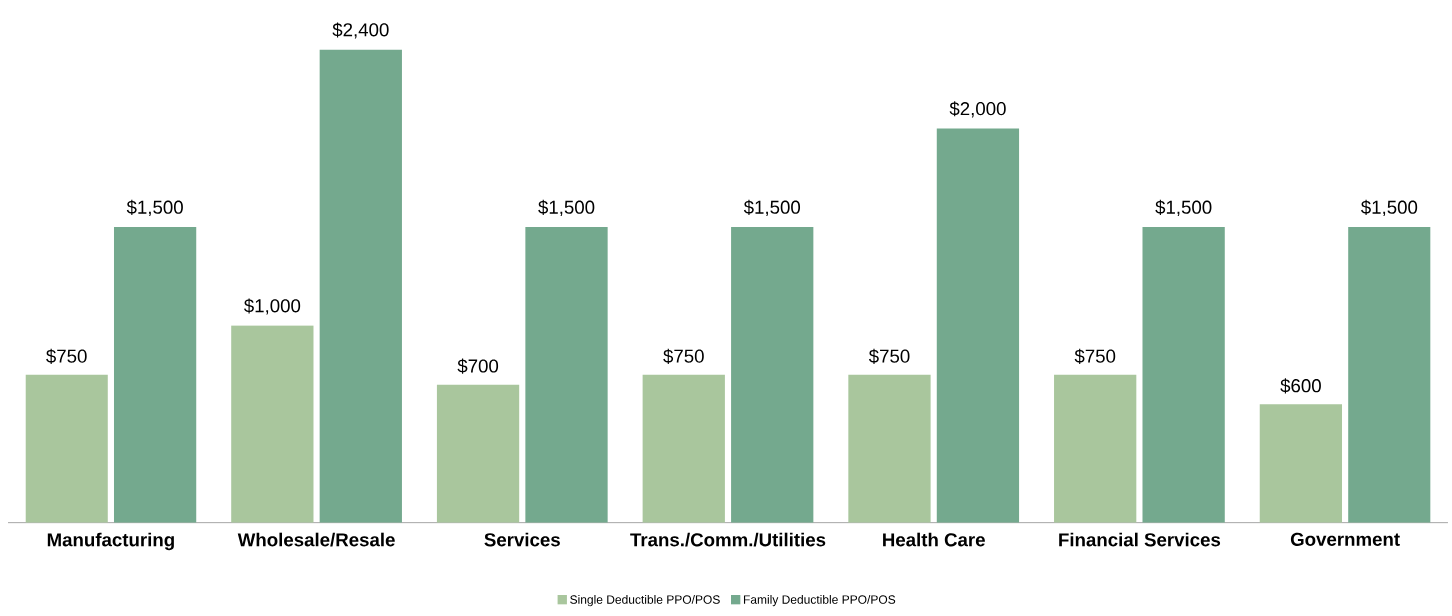  Describe the element at coordinates (110, 541) in the screenshot. I see `x-tick-label: Manufacturing` at that location.